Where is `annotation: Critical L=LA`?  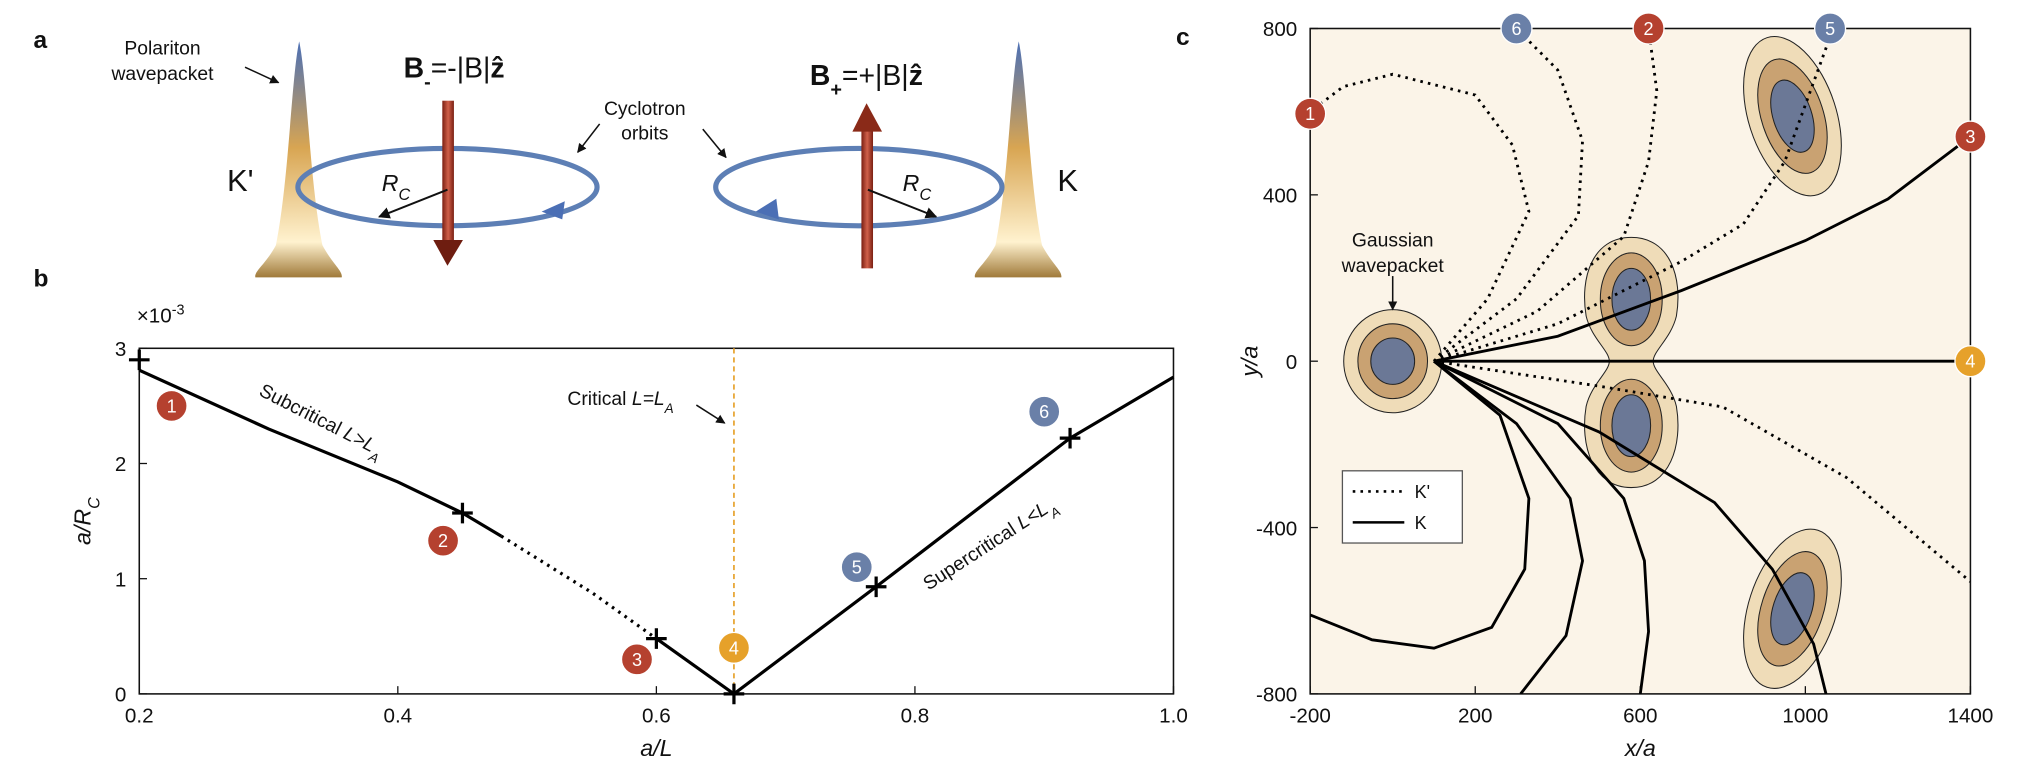
annotation: Critical L=LA is located at coordinates (620, 401).